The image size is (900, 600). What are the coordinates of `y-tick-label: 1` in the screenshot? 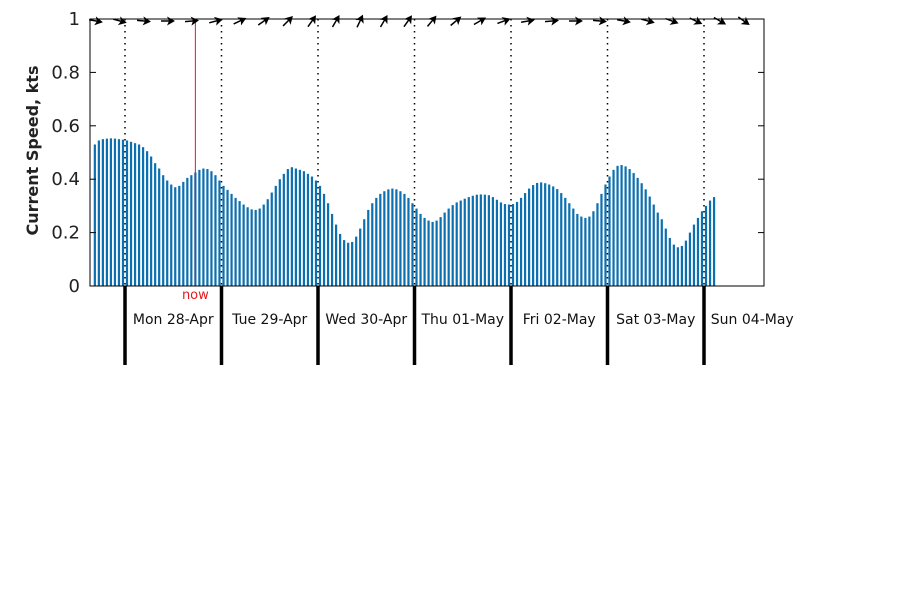 It's located at (74, 19).